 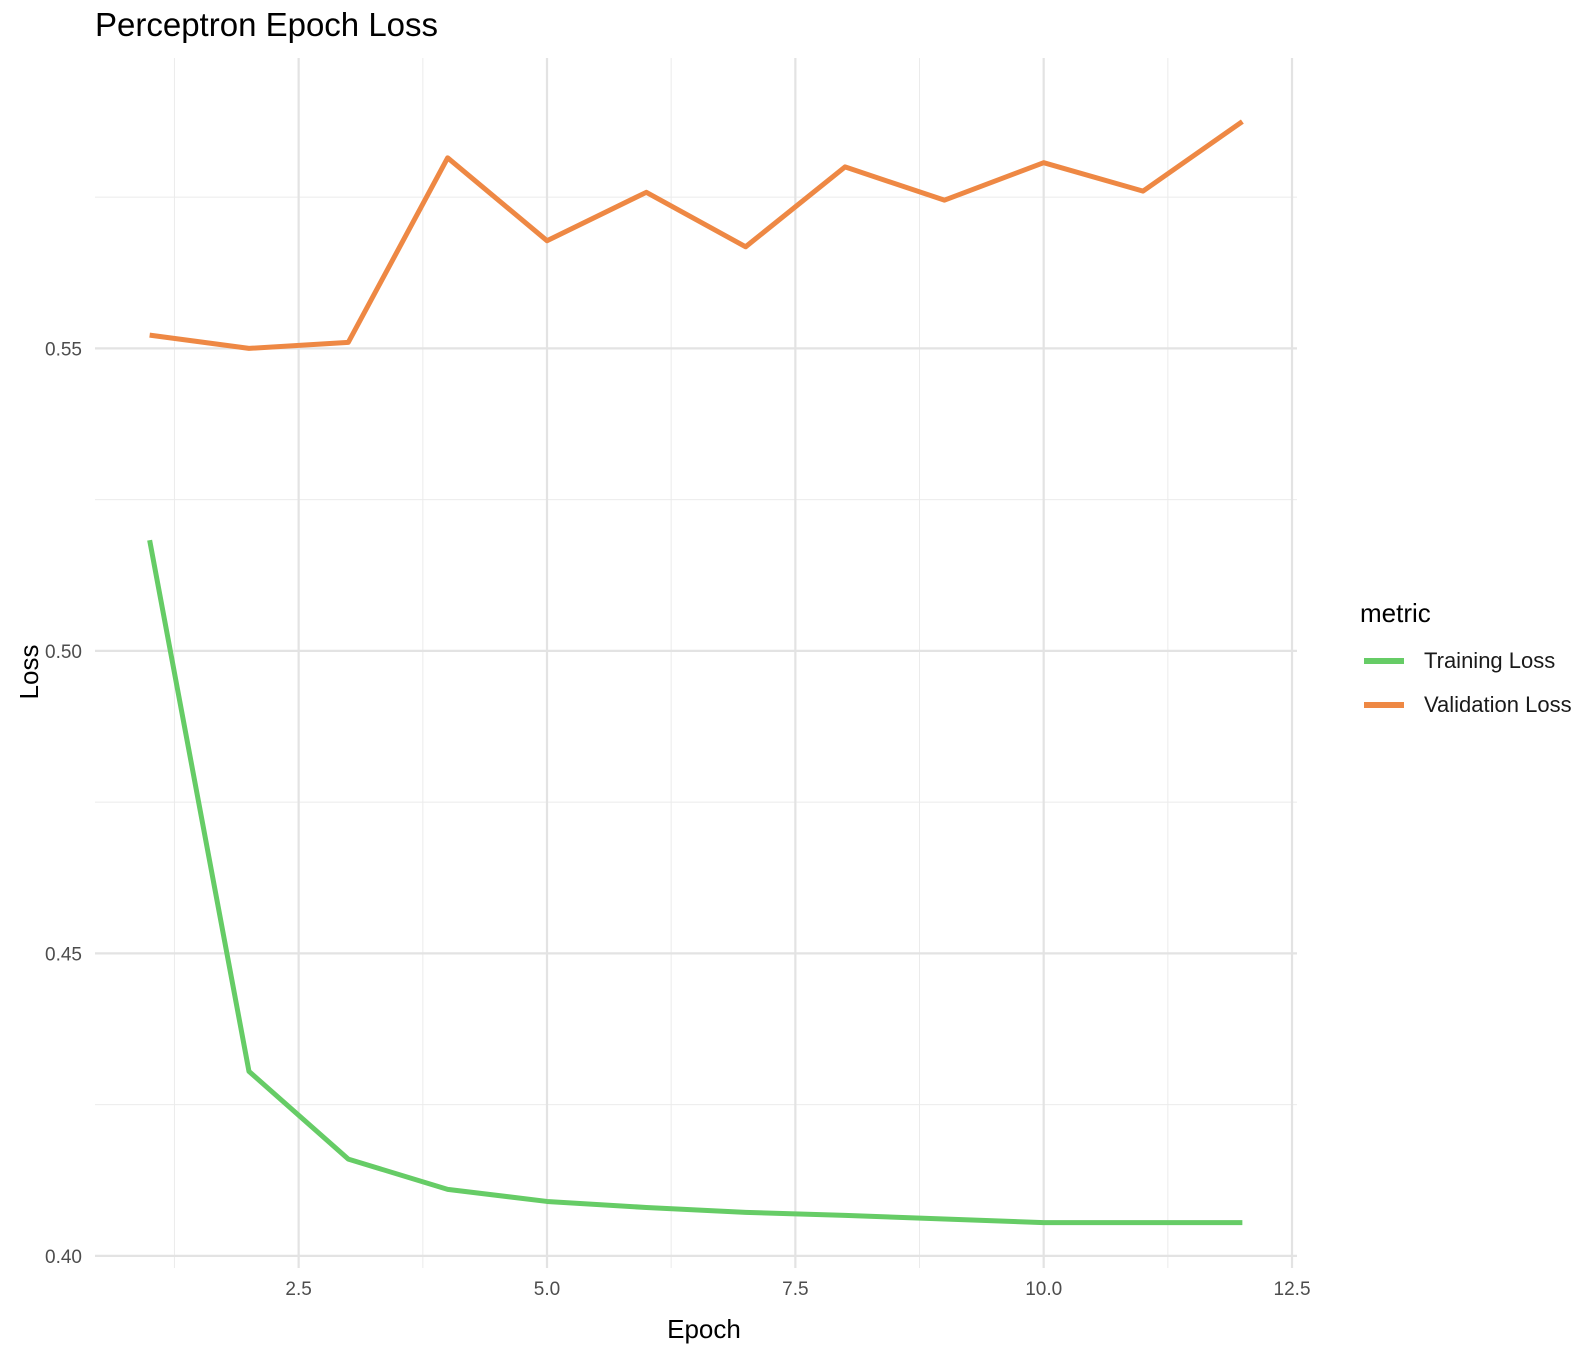 I want to click on legend-key-validation, so click(x=1384, y=705).